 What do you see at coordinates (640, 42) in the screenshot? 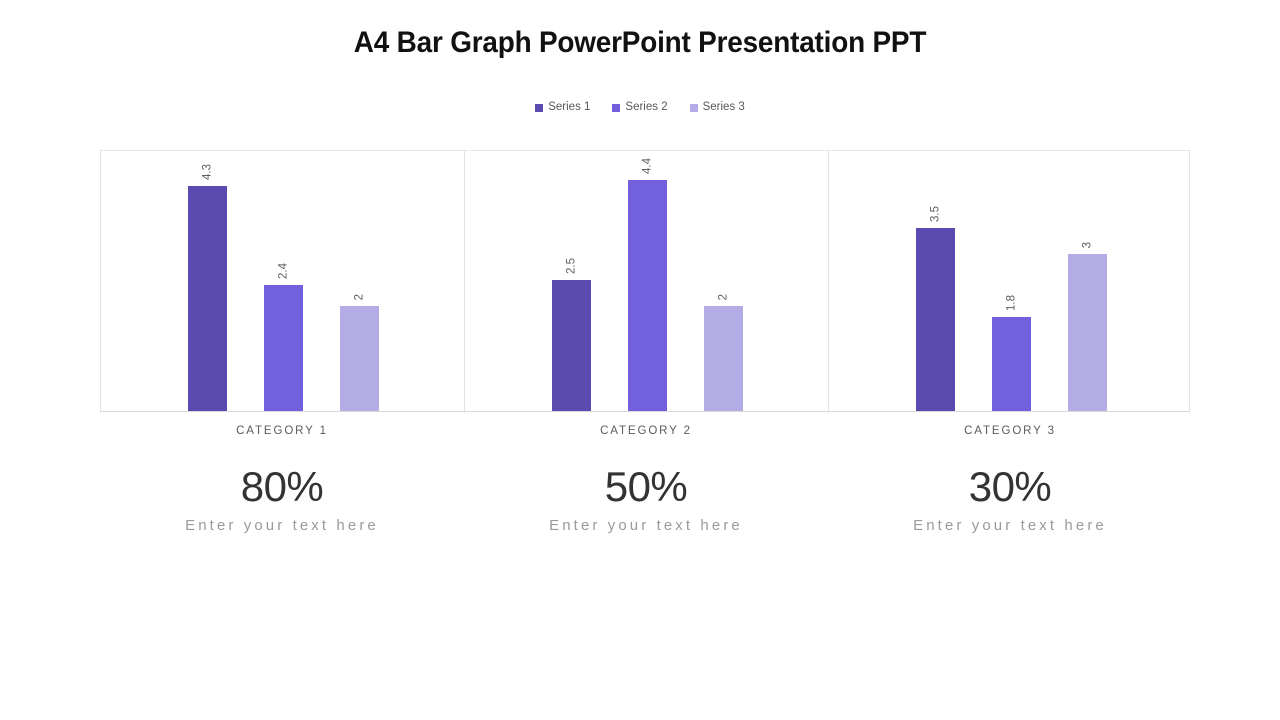
I see `page-title: A4 Bar Graph PowerPoint Presentation PPT` at bounding box center [640, 42].